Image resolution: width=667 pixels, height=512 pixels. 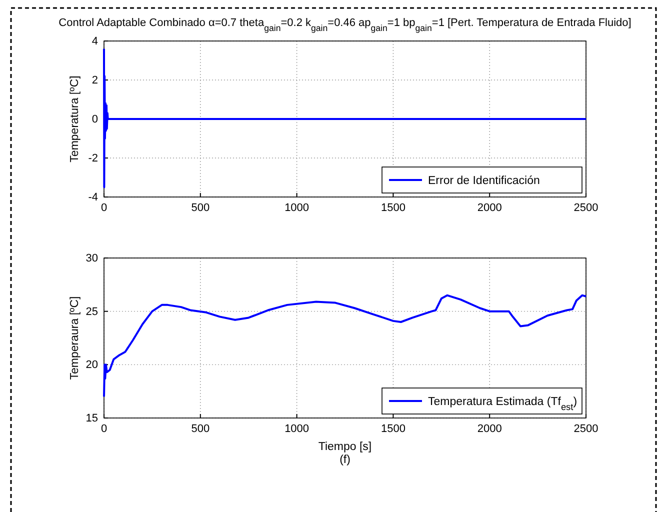 I want to click on line-series, so click(x=345, y=346).